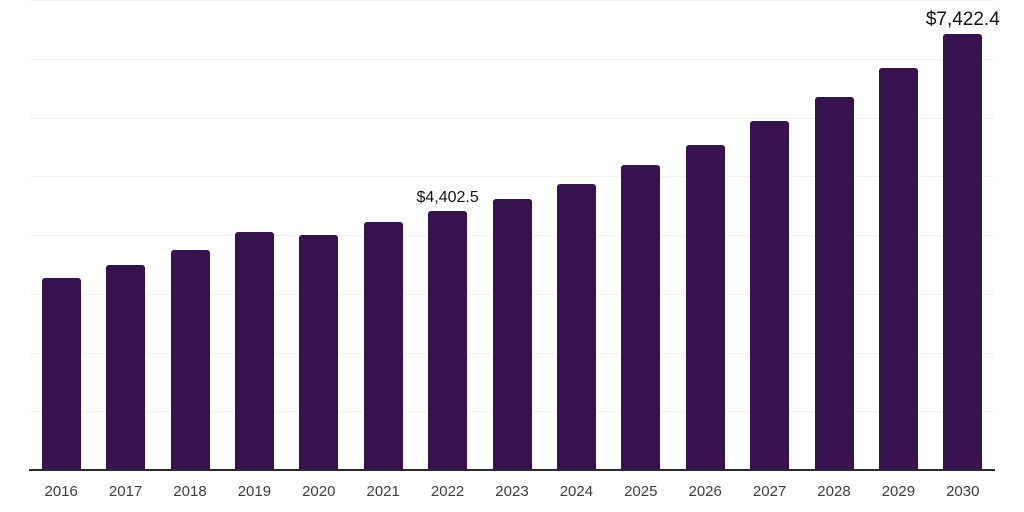  Describe the element at coordinates (705, 491) in the screenshot. I see `x-tick-label-2026: 2026` at that location.